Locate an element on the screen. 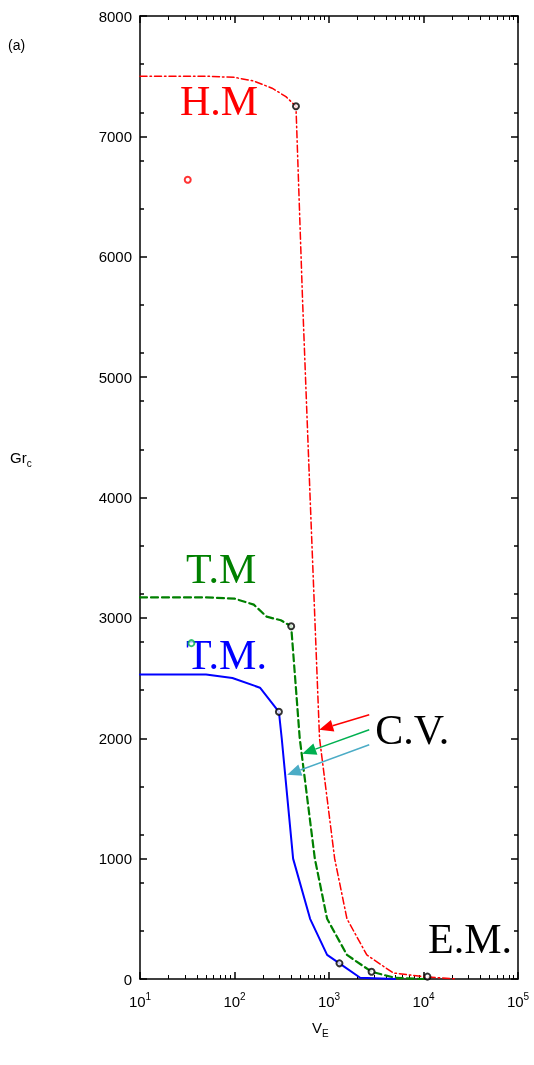 Image resolution: width=534 pixels, height=1065 pixels. series-label: H.M is located at coordinates (219, 101).